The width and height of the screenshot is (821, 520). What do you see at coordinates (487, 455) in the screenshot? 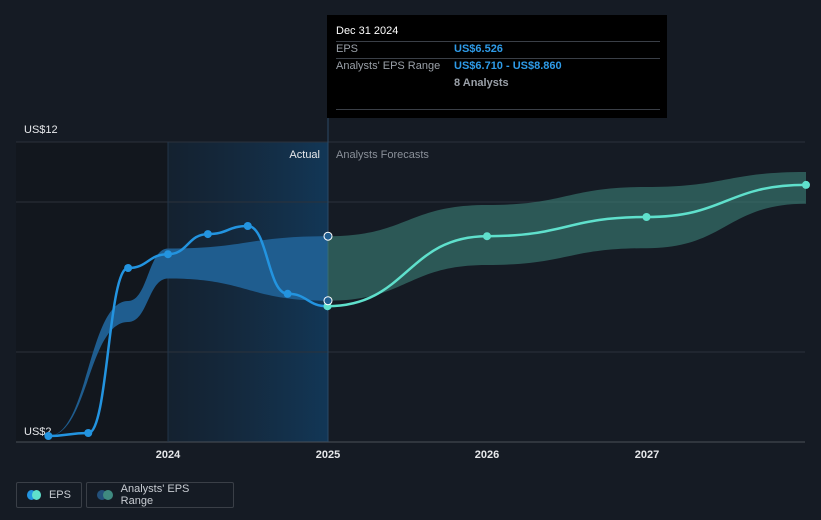
I see `x-tick-label: 2026` at bounding box center [487, 455].